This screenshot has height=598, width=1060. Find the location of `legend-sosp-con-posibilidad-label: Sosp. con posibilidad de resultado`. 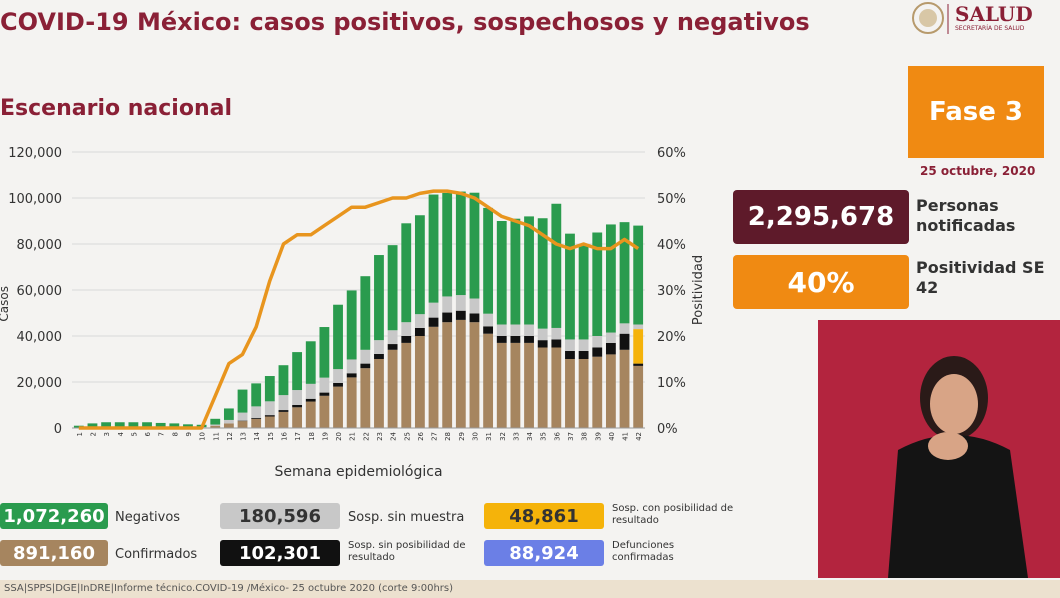

legend-sosp-con-posibilidad-label: Sosp. con posibilidad de resultado is located at coordinates (673, 514).